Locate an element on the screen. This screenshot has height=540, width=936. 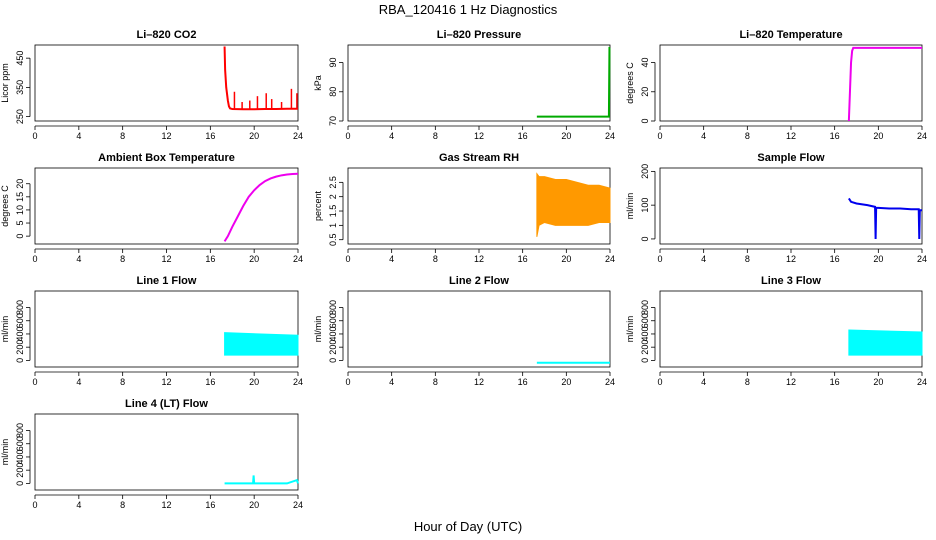
panel-7-y-tick-label: 600 is located at coordinates (20, 320).